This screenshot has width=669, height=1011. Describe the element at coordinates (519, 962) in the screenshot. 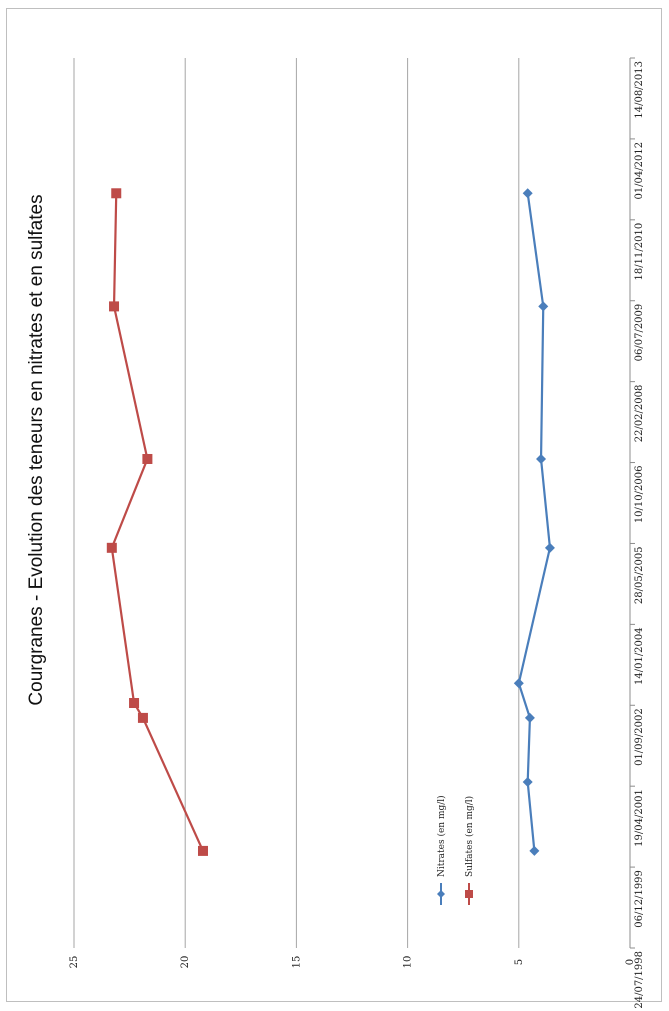

I see `y-tick-label: 5` at that location.